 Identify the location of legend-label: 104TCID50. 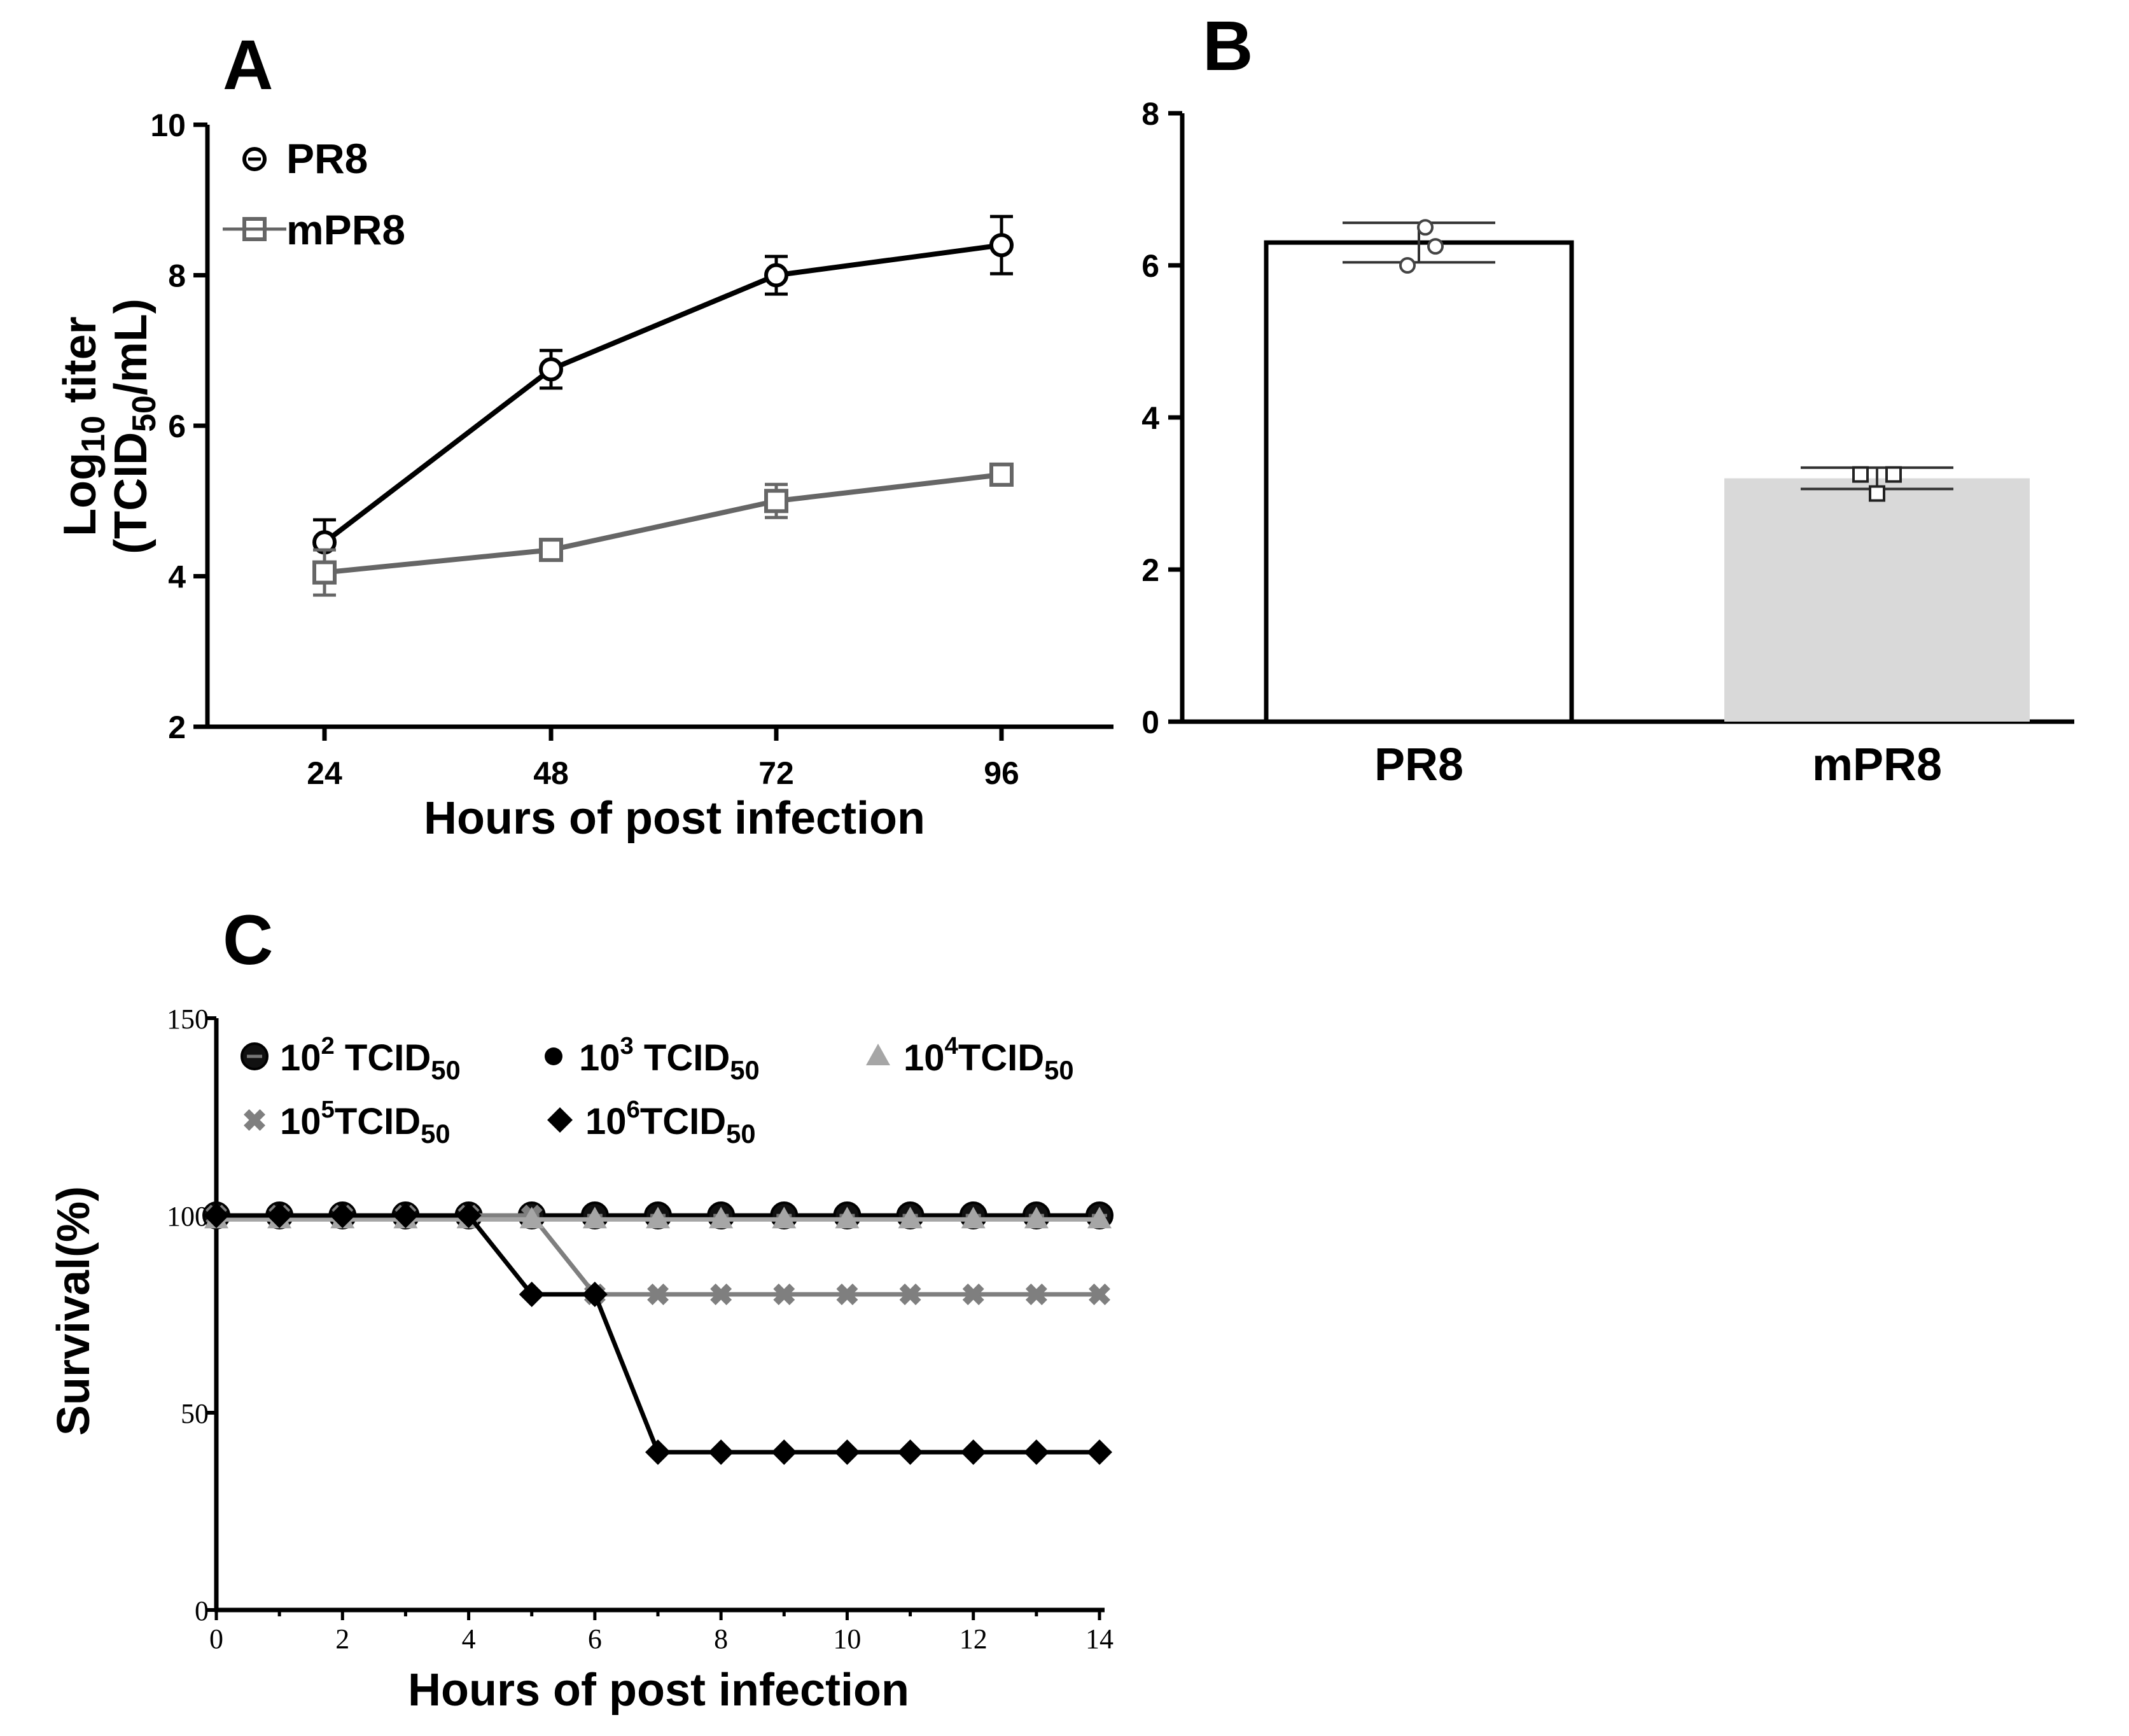
(989, 1058).